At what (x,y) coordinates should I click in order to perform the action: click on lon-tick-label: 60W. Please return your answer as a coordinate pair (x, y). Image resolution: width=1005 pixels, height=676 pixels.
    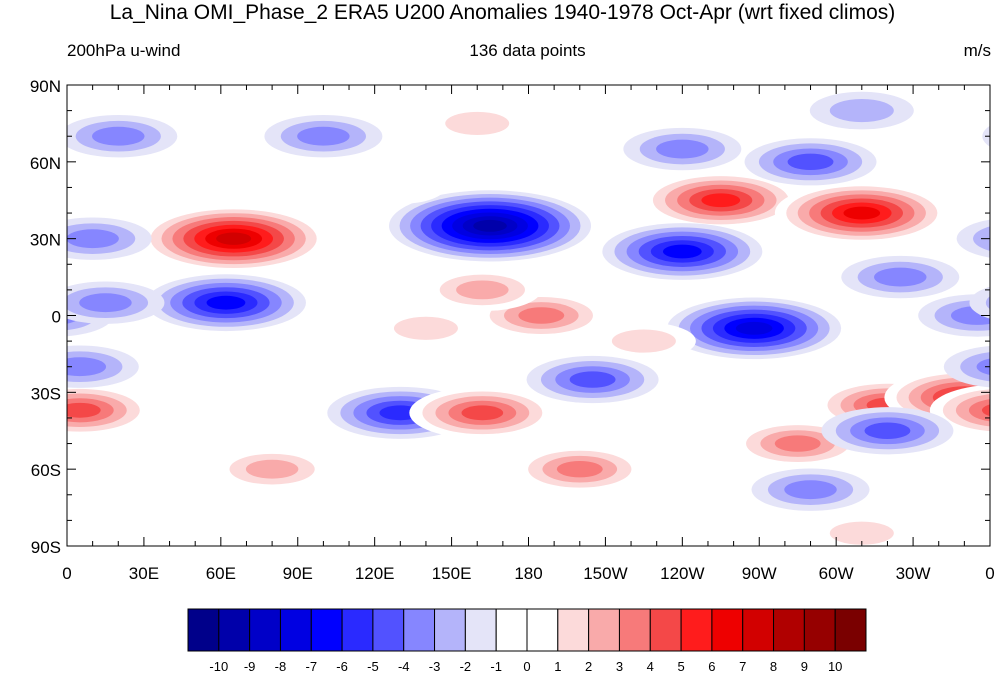
    Looking at the image, I should click on (836, 573).